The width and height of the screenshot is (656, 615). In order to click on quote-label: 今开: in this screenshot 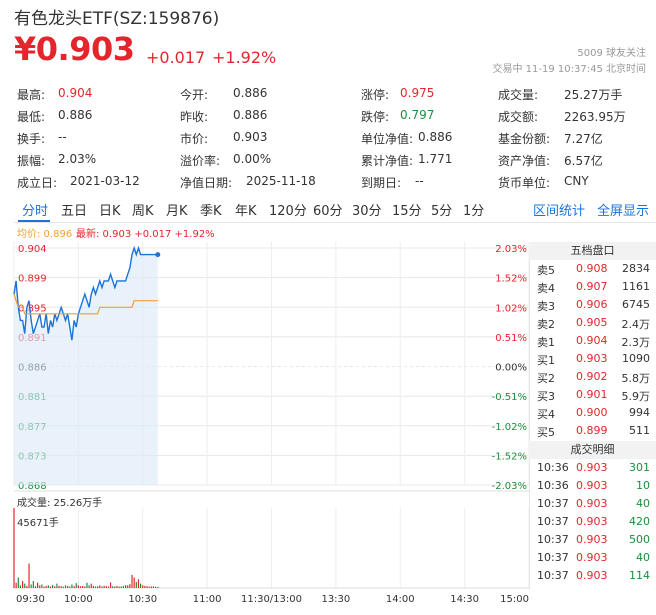, I will do `click(194, 95)`.